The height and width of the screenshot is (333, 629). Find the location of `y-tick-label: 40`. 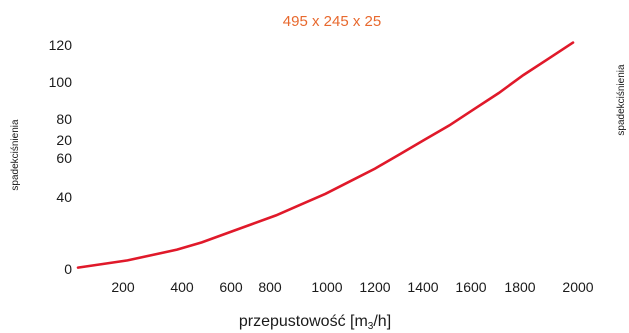

y-tick-label: 40 is located at coordinates (64, 197).